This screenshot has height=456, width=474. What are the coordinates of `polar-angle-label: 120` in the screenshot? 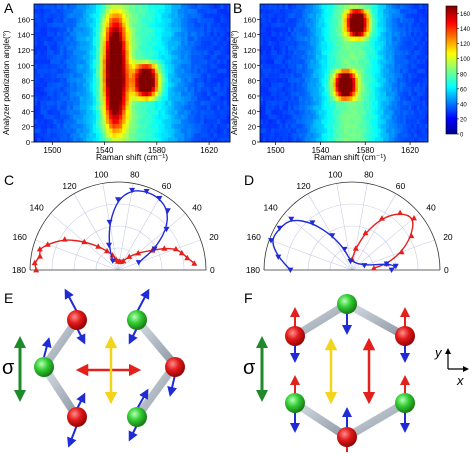 It's located at (69, 186).